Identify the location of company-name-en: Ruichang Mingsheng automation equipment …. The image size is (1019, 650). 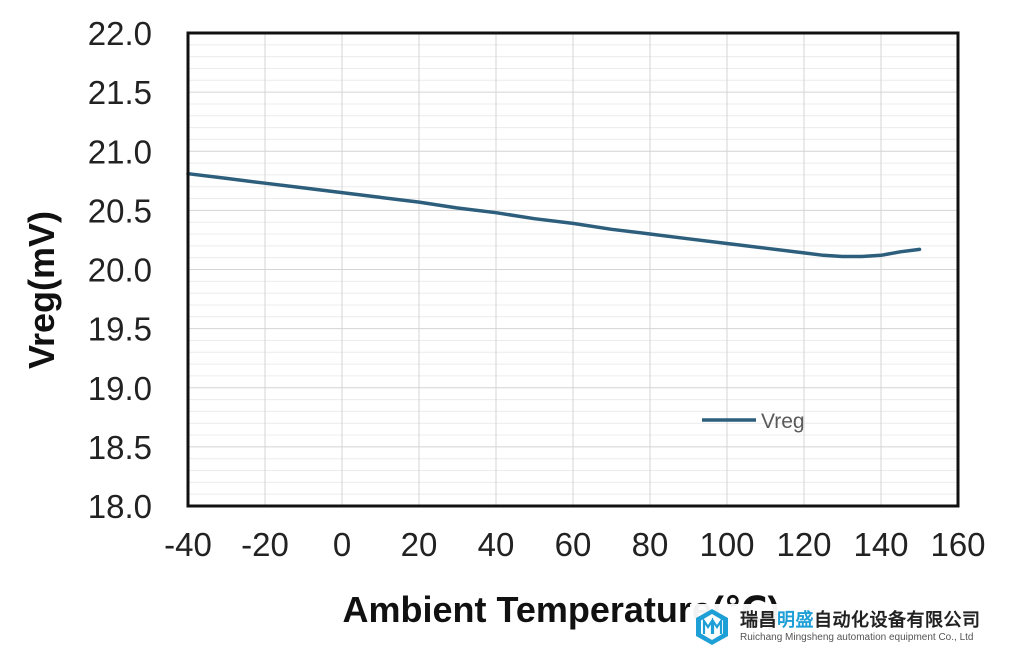
(857, 637).